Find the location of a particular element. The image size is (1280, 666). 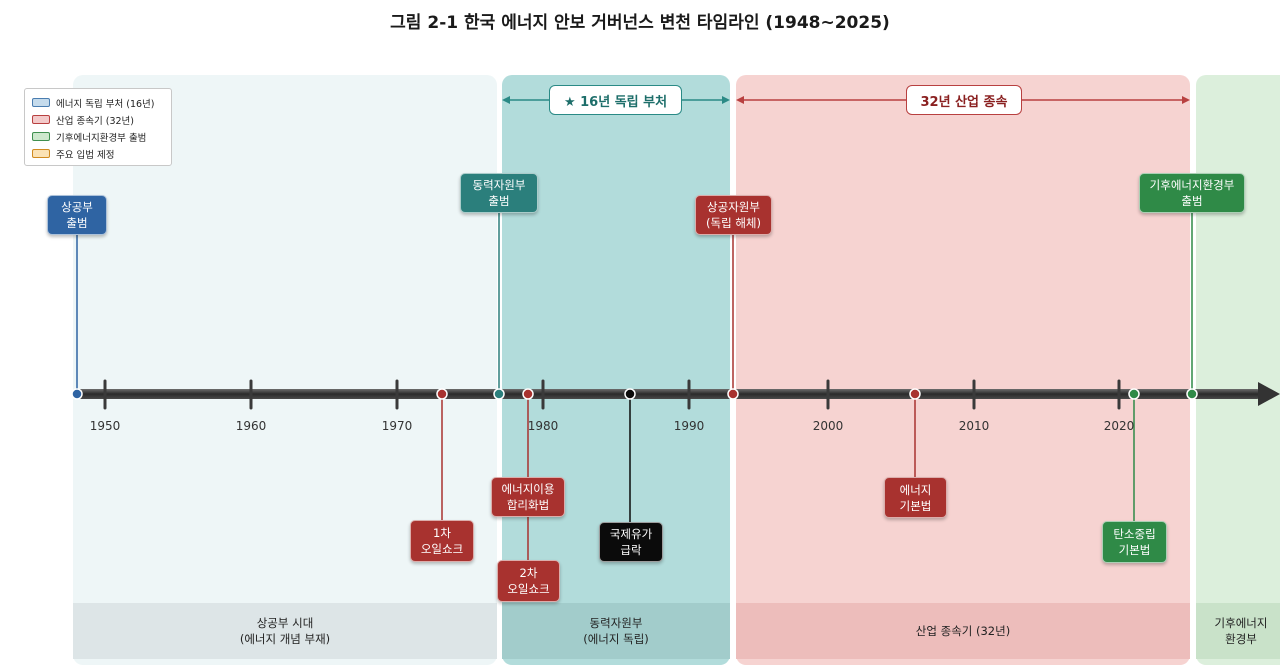

legend-swatch-blue is located at coordinates (41, 102).